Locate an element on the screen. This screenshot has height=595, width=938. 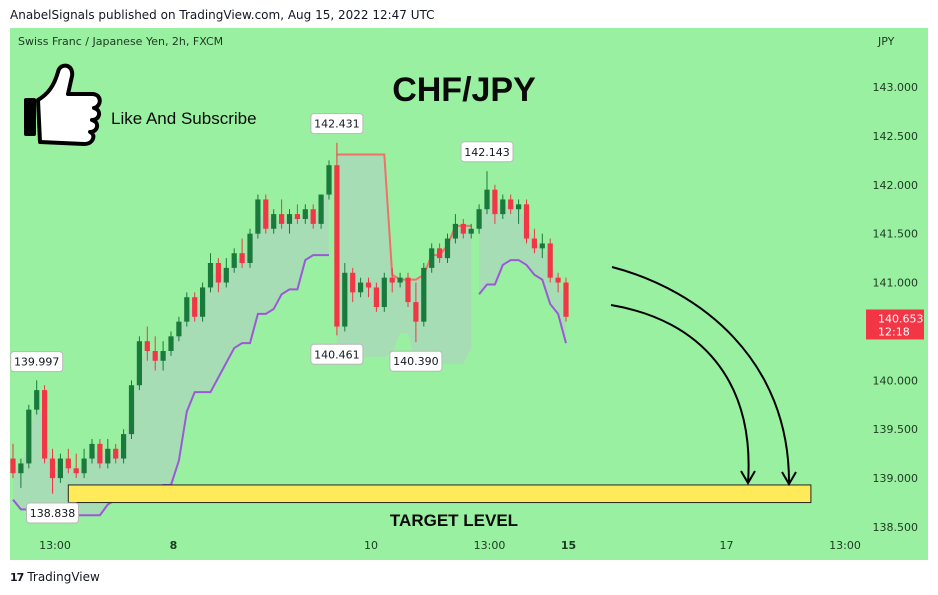
currency-label: JPY is located at coordinates (886, 41).